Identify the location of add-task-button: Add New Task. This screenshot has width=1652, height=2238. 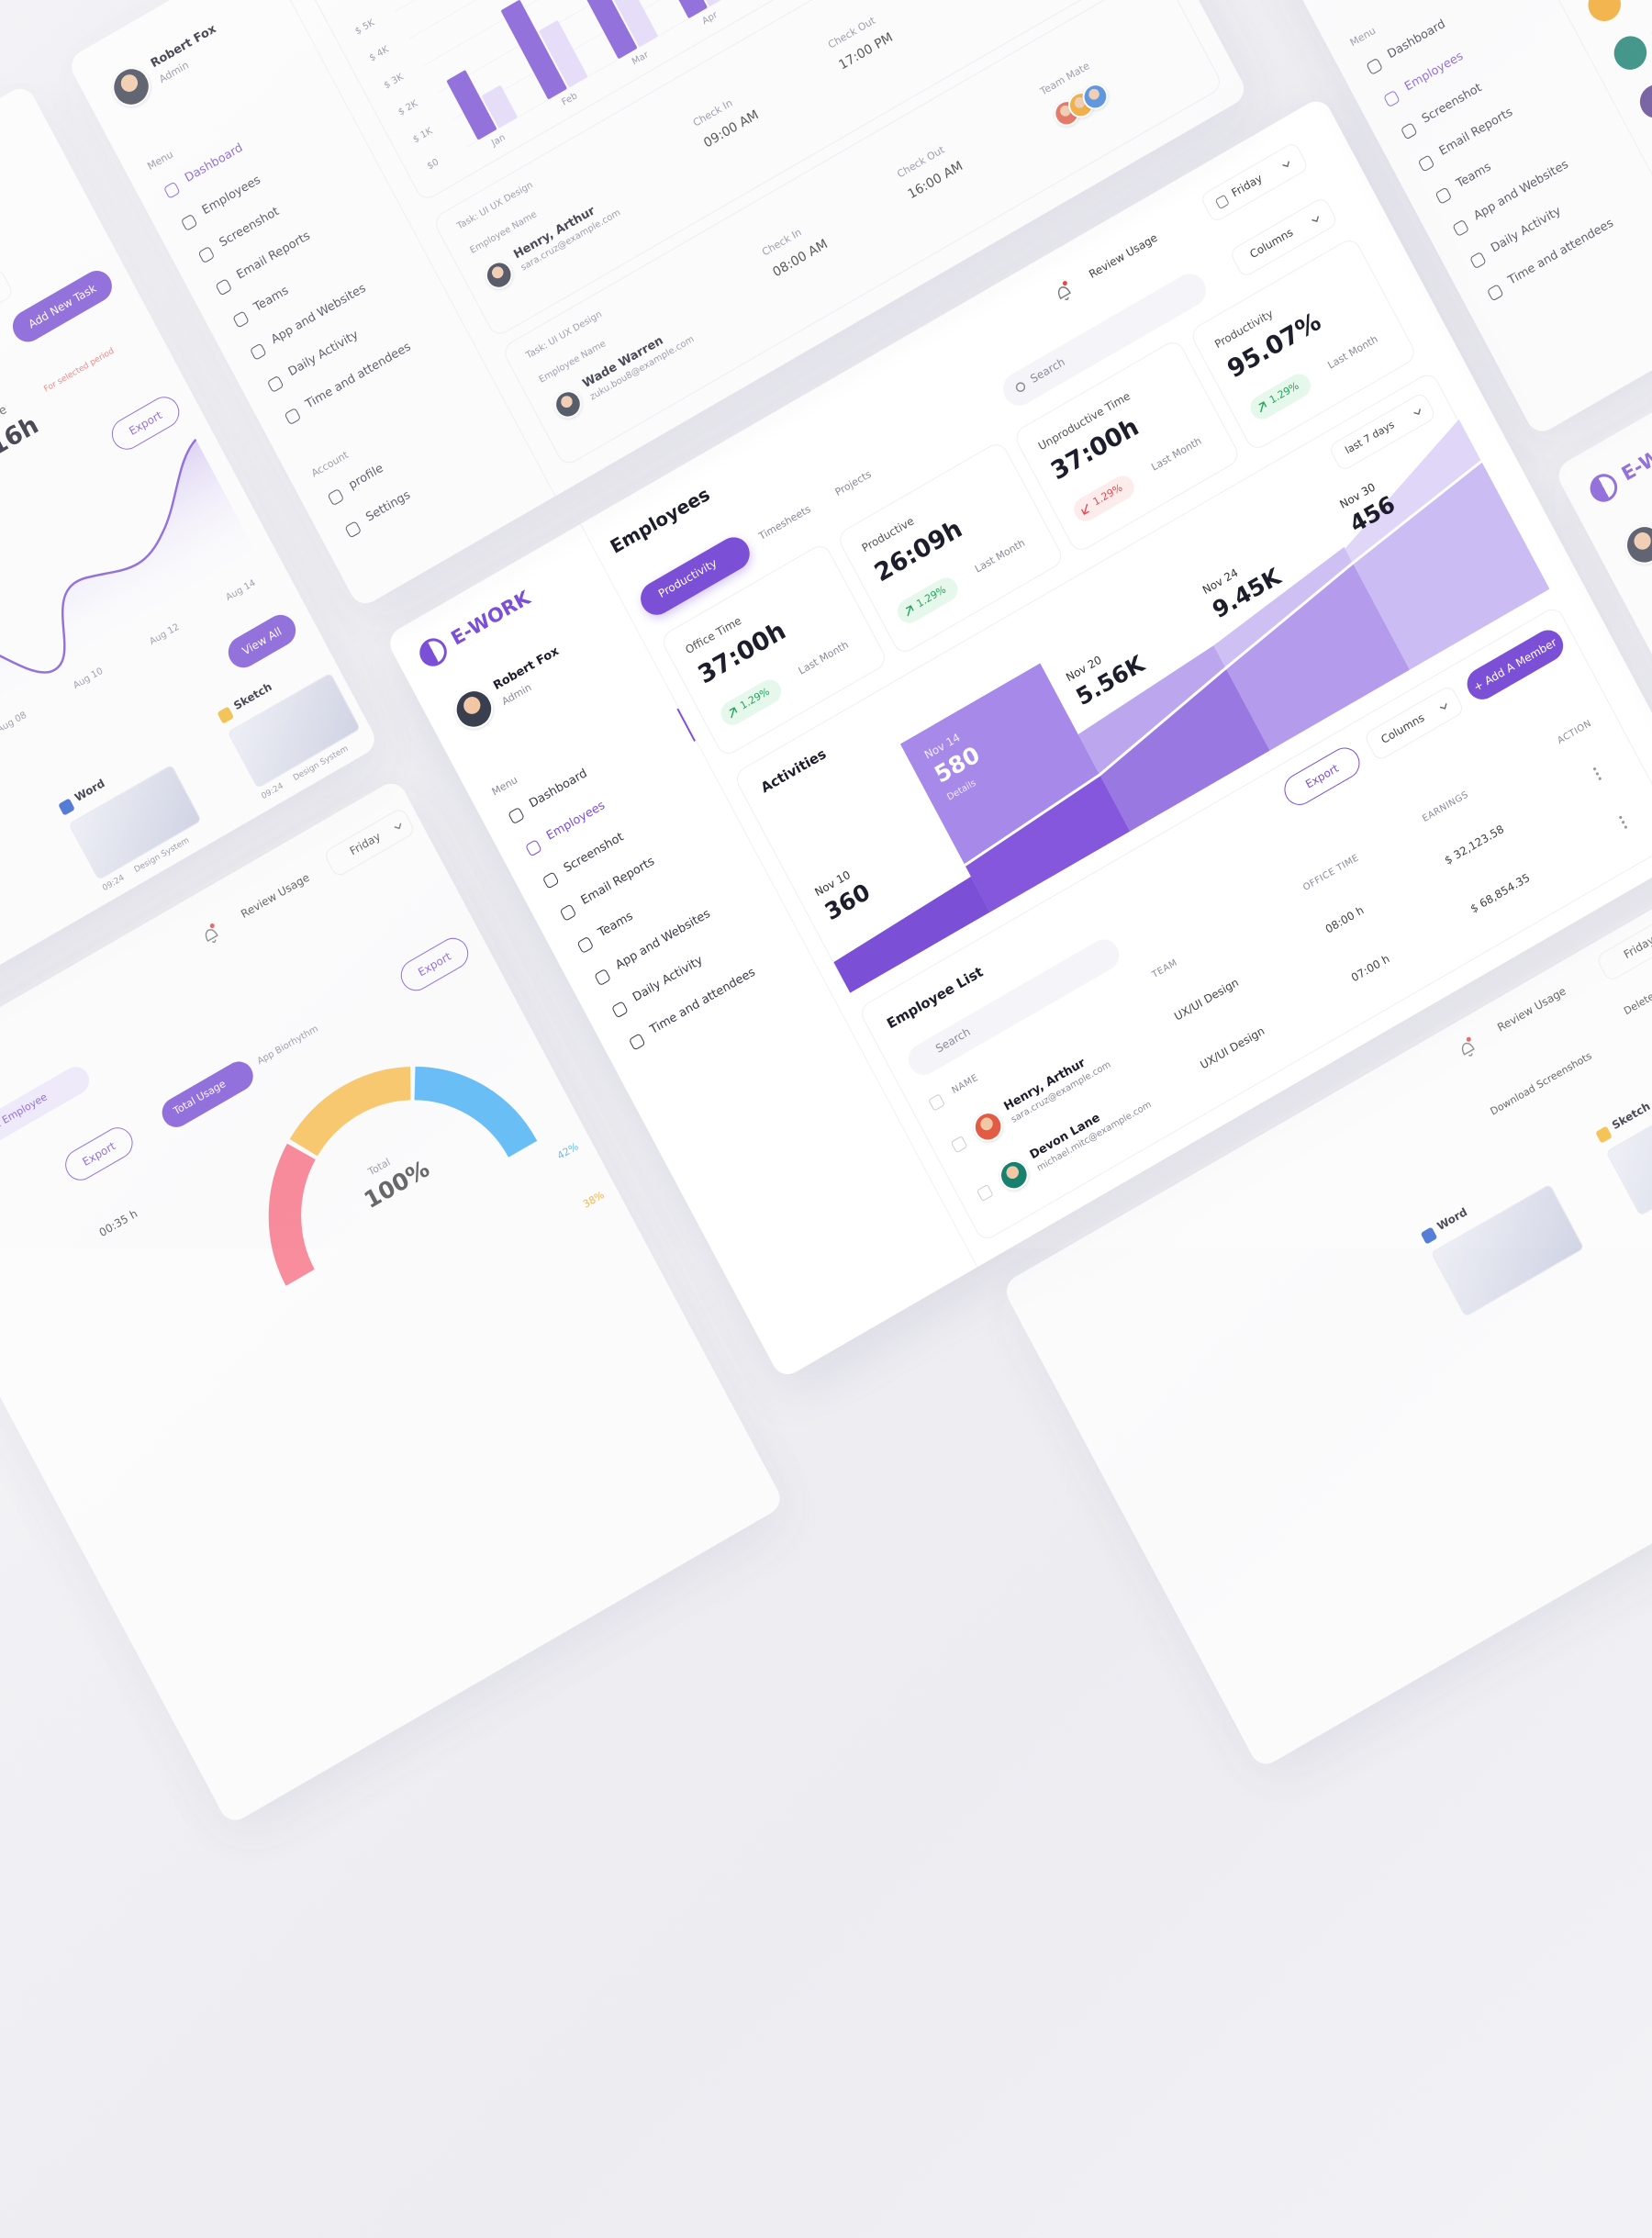
(62, 306).